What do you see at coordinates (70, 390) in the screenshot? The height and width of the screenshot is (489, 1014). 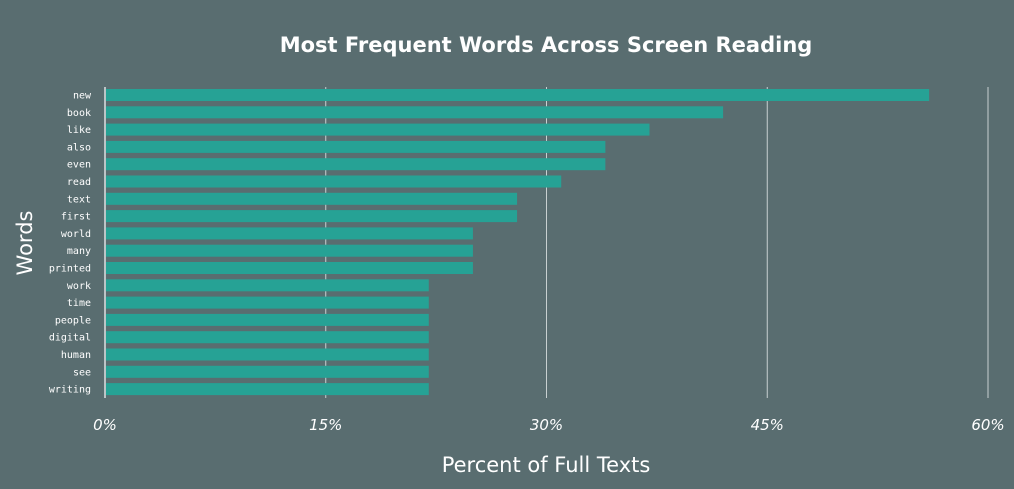 I see `category-label: writing` at bounding box center [70, 390].